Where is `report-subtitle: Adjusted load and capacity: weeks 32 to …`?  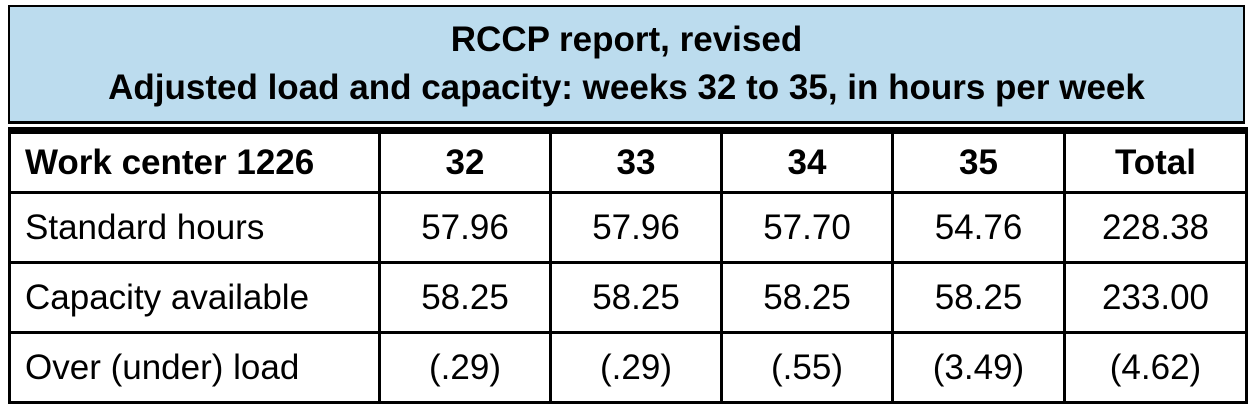 report-subtitle: Adjusted load and capacity: weeks 32 to … is located at coordinates (626, 87).